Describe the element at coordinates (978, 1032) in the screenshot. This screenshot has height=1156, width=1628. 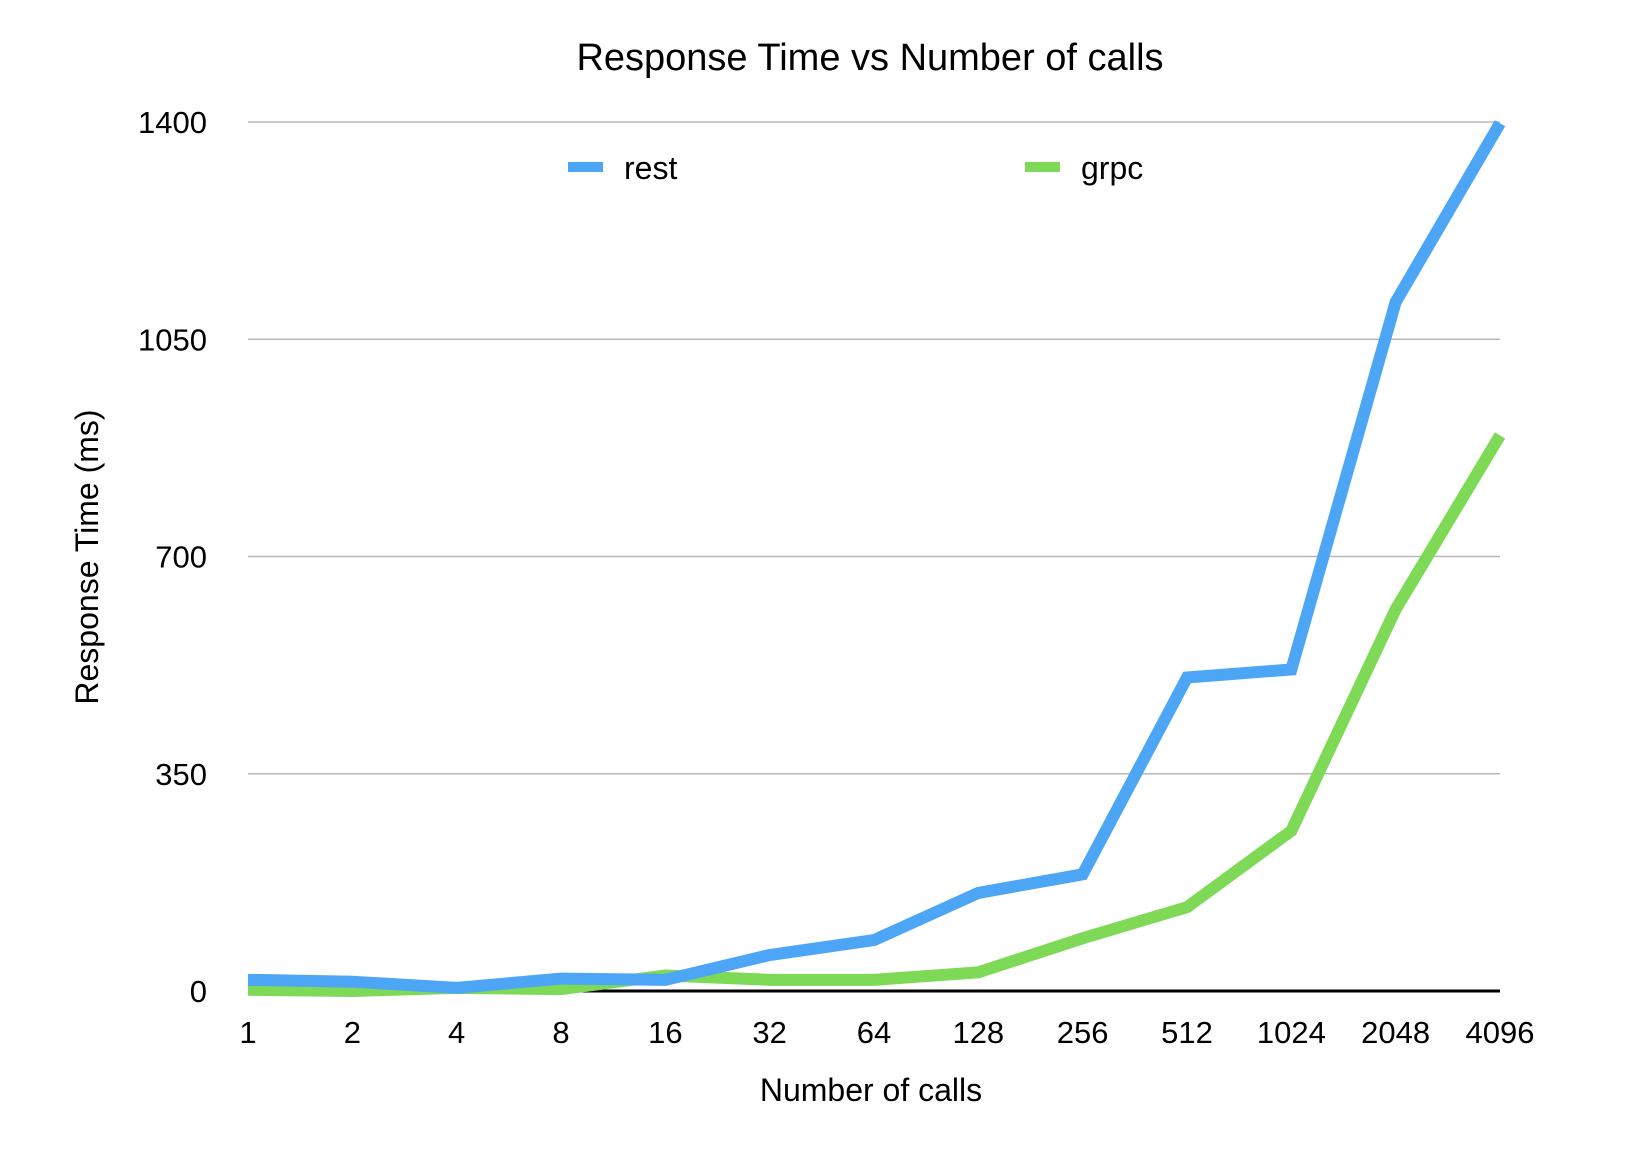
I see `x-tick-label: 128` at that location.